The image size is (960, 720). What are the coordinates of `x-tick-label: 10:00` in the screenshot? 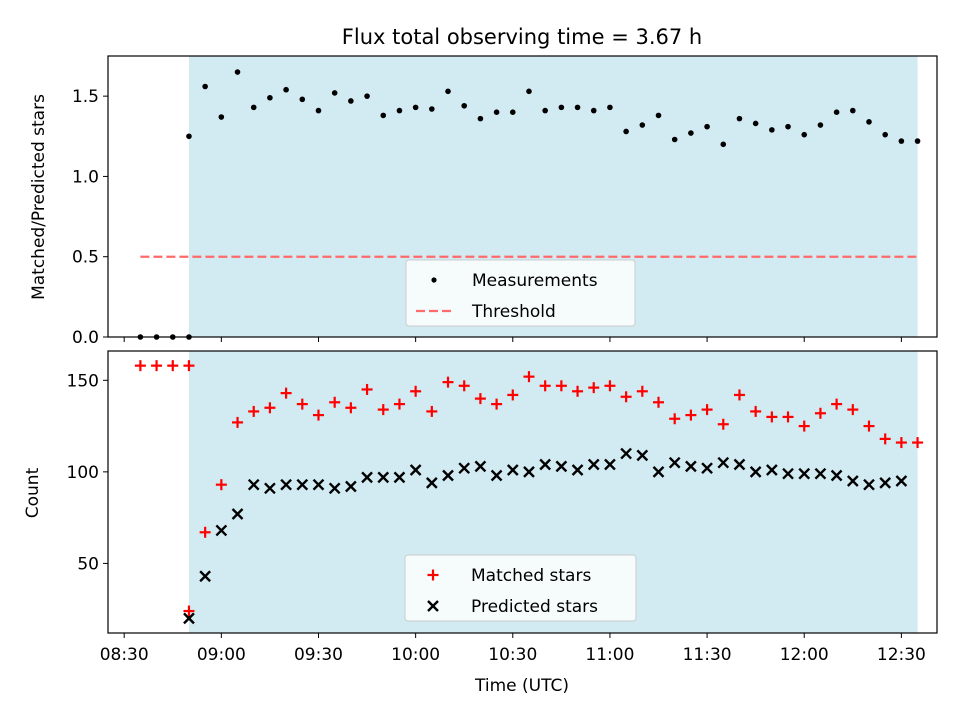 It's located at (415, 655).